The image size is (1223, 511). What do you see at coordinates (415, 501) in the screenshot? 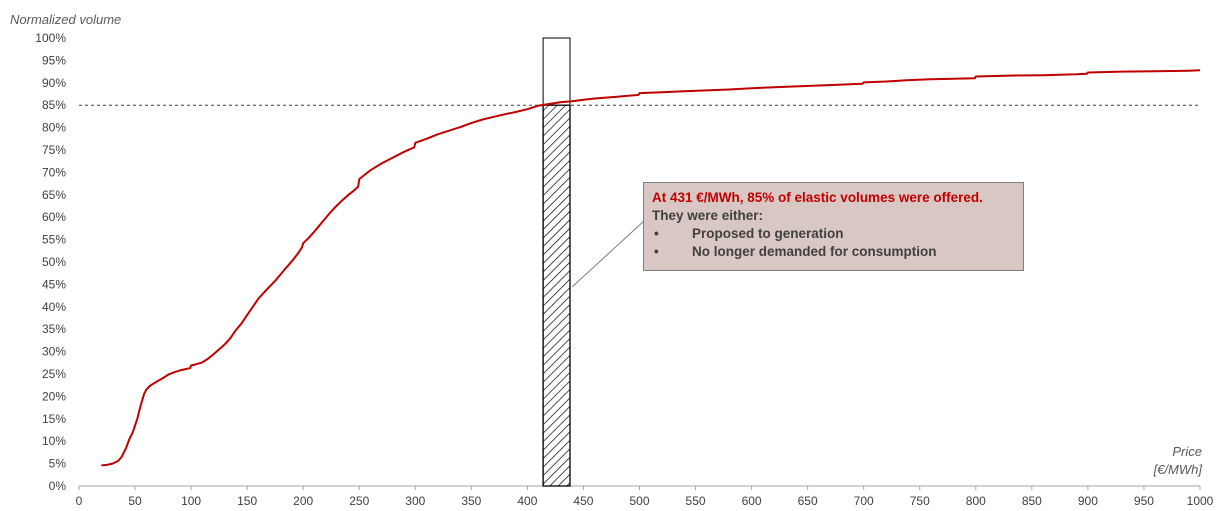
I see `x-tick-label: 300` at bounding box center [415, 501].